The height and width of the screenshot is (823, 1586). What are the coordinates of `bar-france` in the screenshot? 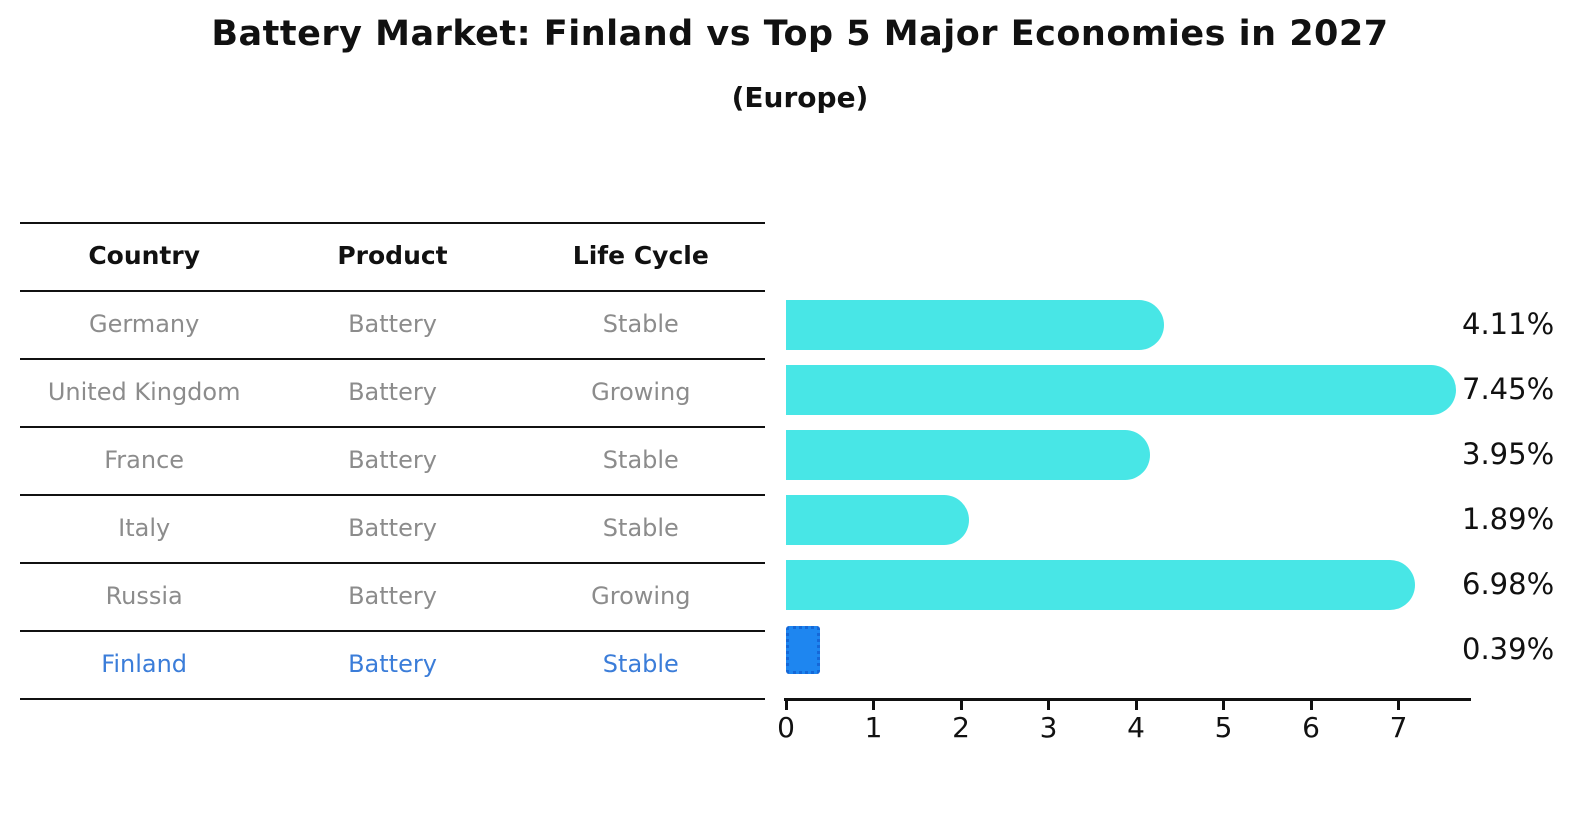 It's located at (968, 455).